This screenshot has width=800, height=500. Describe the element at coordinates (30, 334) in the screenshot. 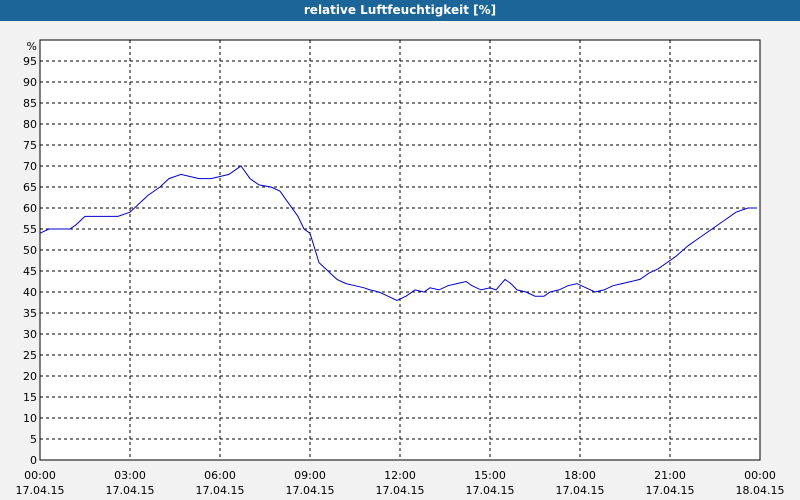

I see `y-tick-label: 30` at that location.